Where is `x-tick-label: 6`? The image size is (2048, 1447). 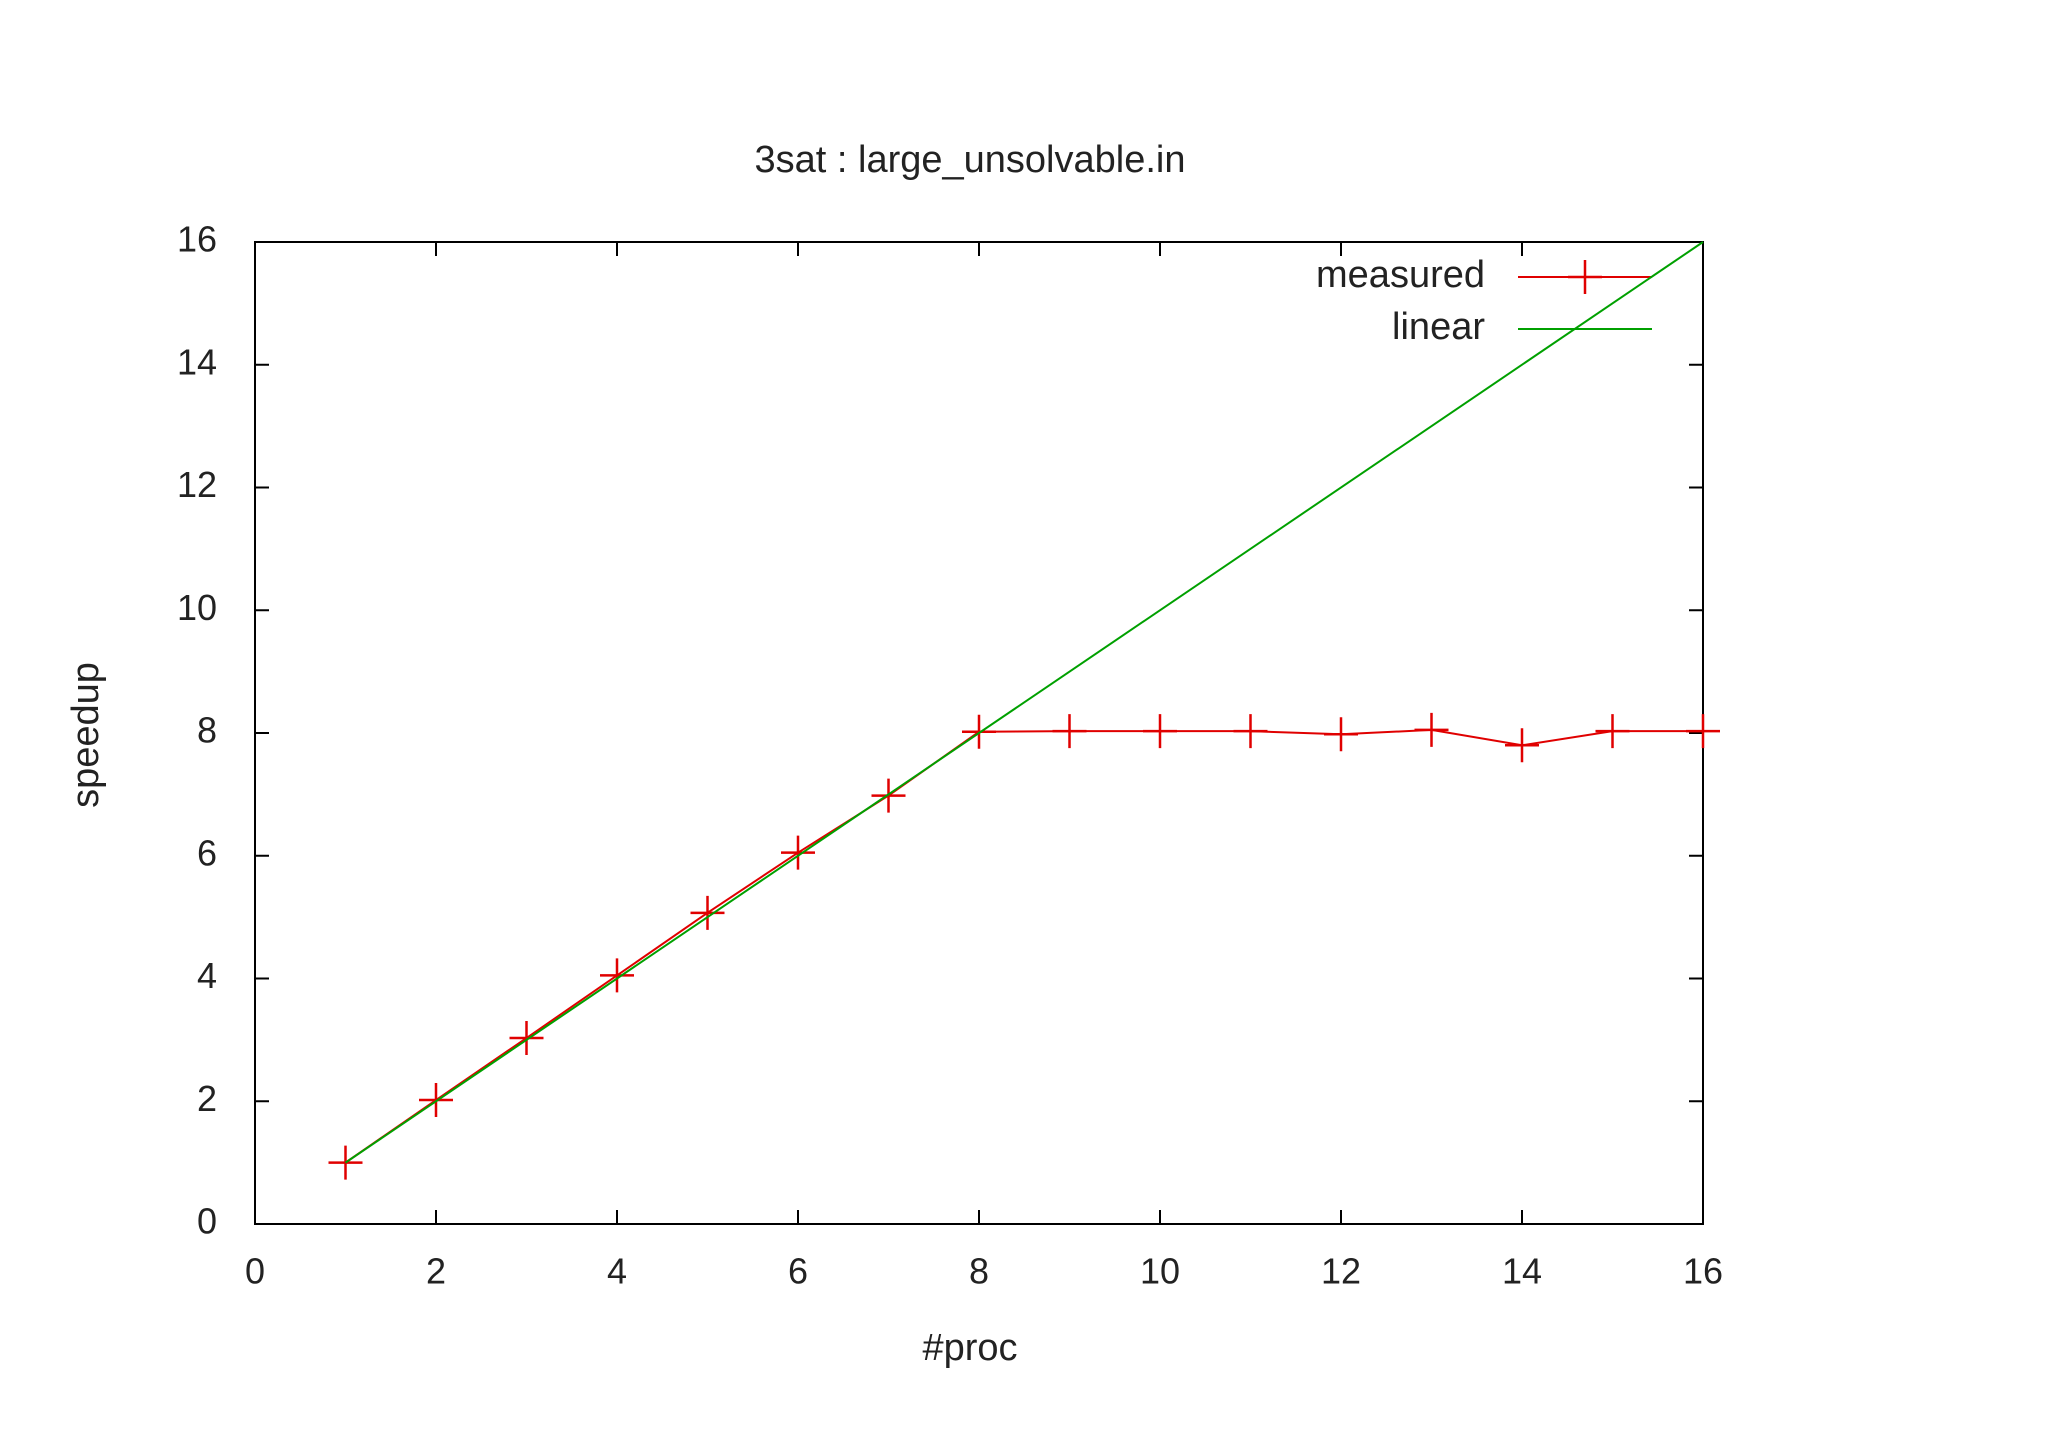 x-tick-label: 6 is located at coordinates (798, 1271).